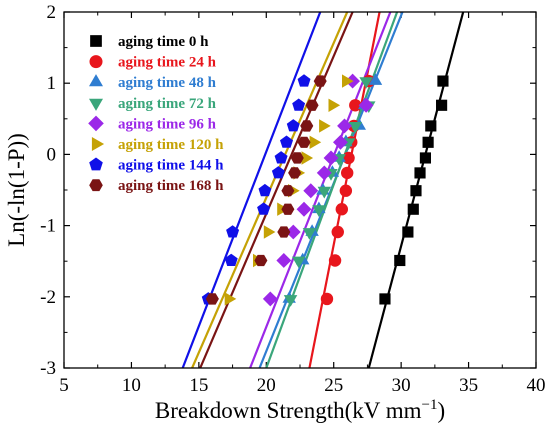 The width and height of the screenshot is (550, 428). What do you see at coordinates (266, 385) in the screenshot?
I see `x-tick-label: 20` at bounding box center [266, 385].